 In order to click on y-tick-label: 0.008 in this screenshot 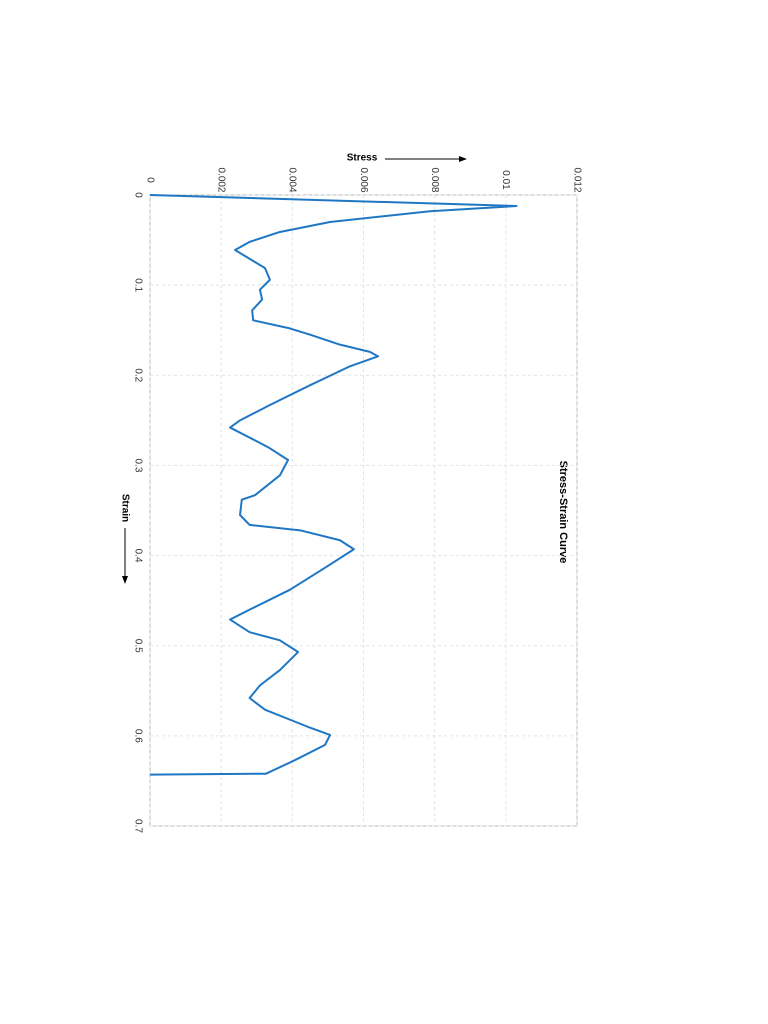, I will do `click(434, 179)`.